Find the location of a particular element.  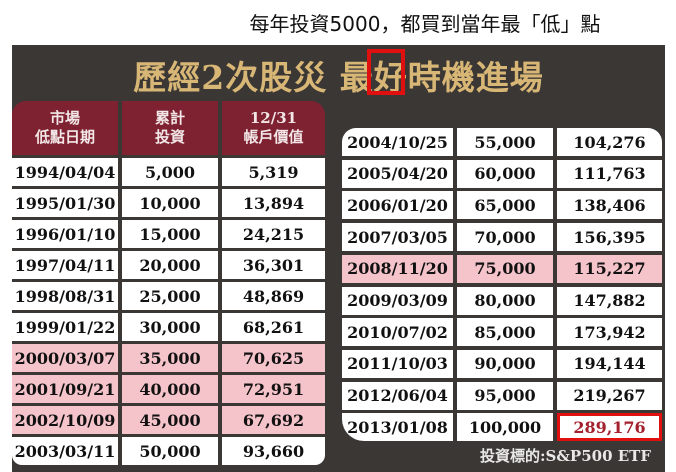

cell-date: 1994/04/04 is located at coordinates (65, 172).